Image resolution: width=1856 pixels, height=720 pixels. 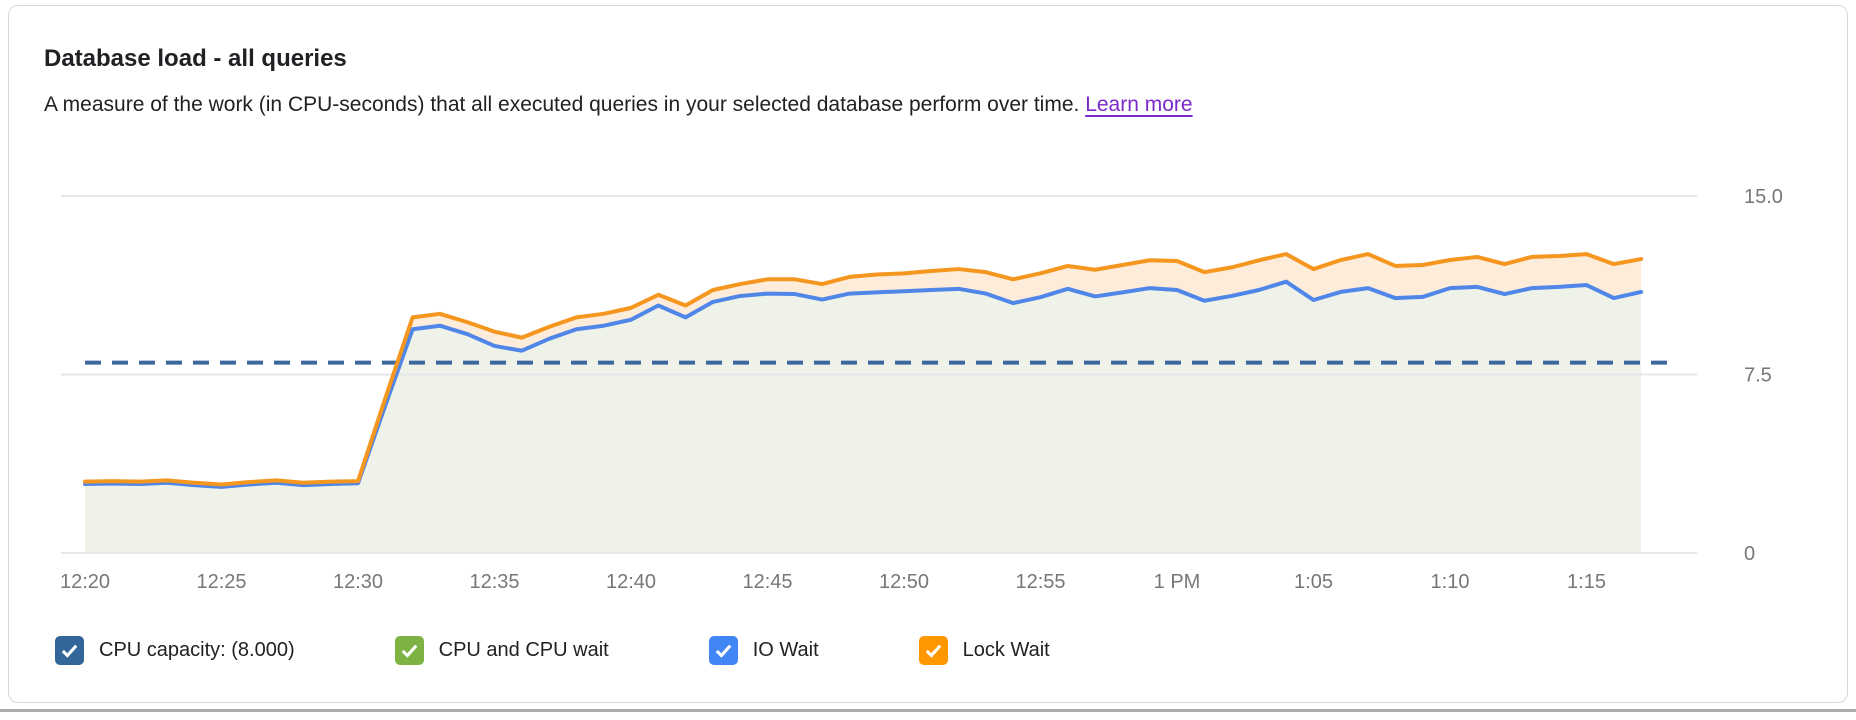 I want to click on legend-item-lock-wait: Lock Wait, so click(x=984, y=650).